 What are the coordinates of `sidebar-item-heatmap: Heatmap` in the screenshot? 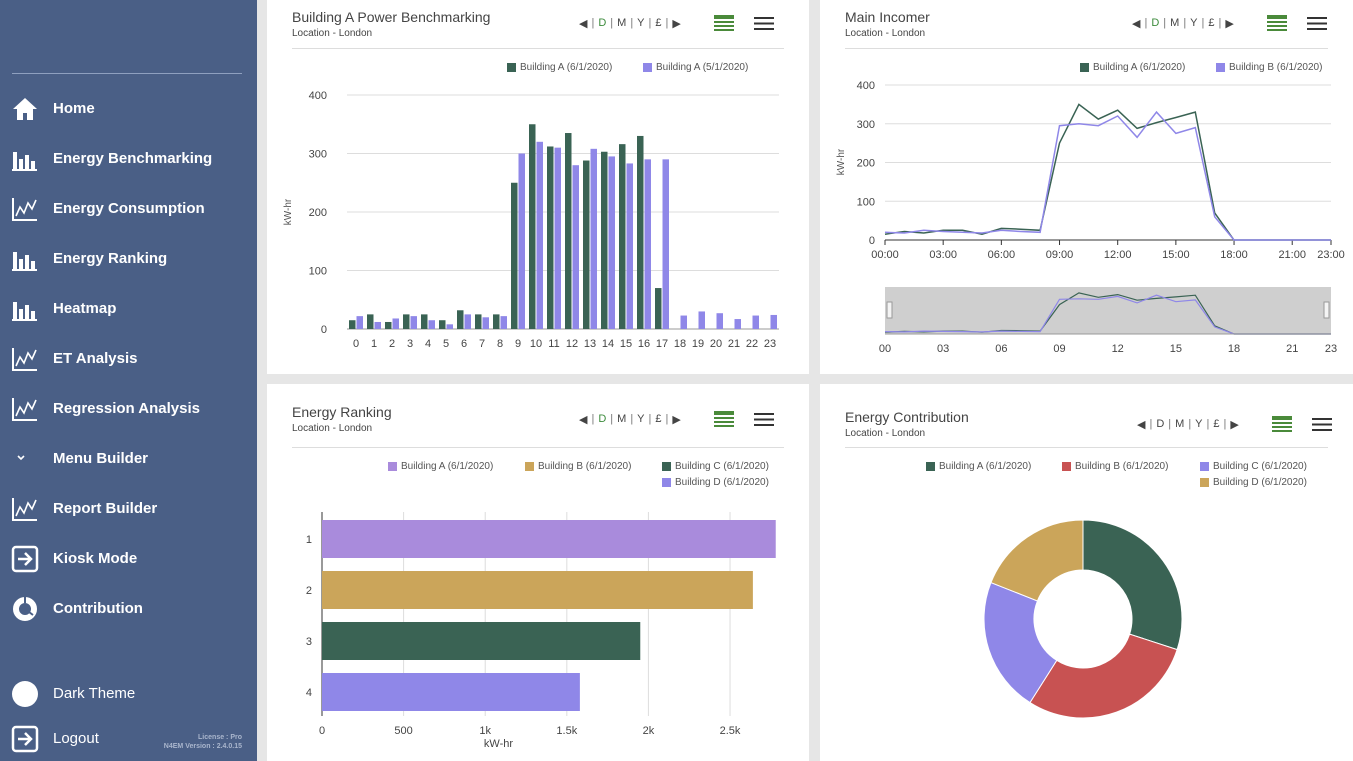 It's located at (128, 309).